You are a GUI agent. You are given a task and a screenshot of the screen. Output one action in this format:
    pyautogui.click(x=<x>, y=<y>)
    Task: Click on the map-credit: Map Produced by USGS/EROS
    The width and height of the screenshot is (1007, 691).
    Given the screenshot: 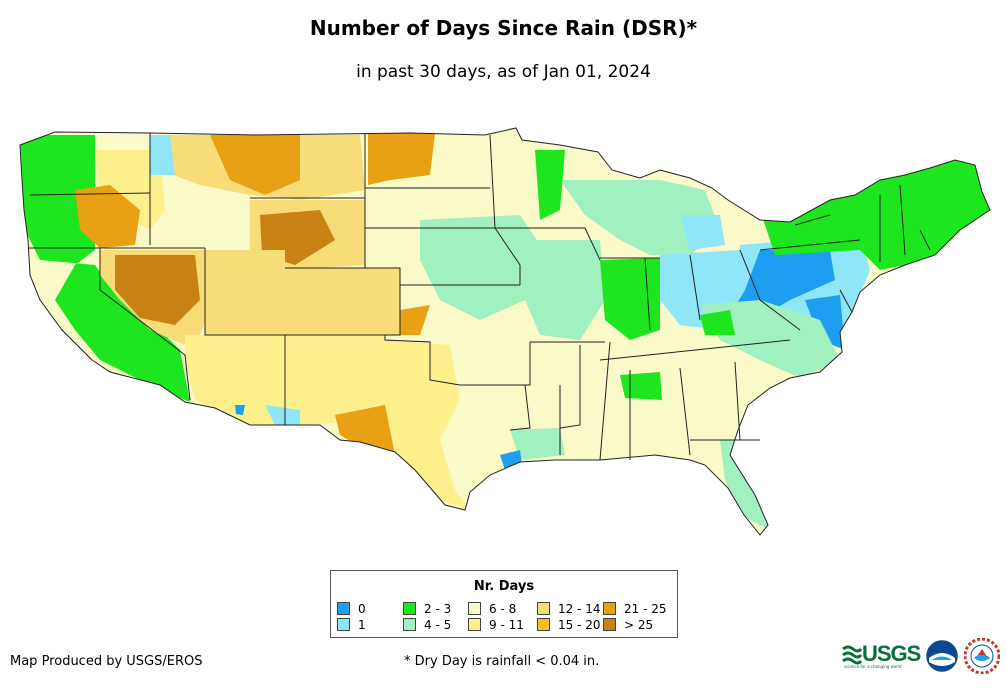 What is the action you would take?
    pyautogui.click(x=106, y=661)
    